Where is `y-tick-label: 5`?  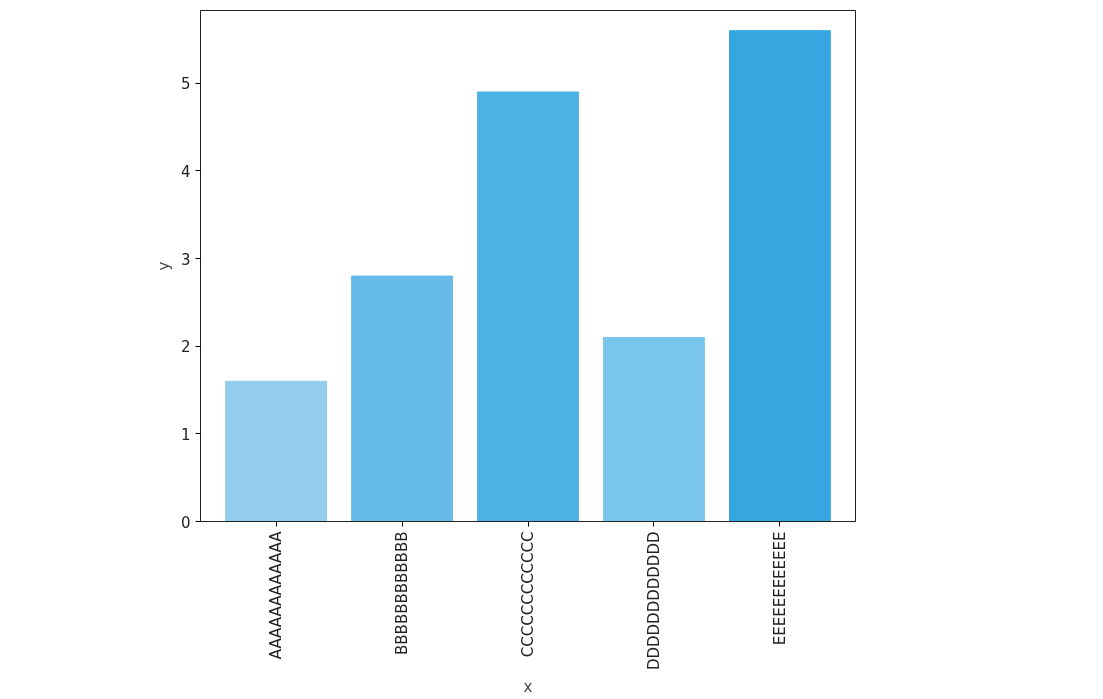
y-tick-label: 5 is located at coordinates (185, 84).